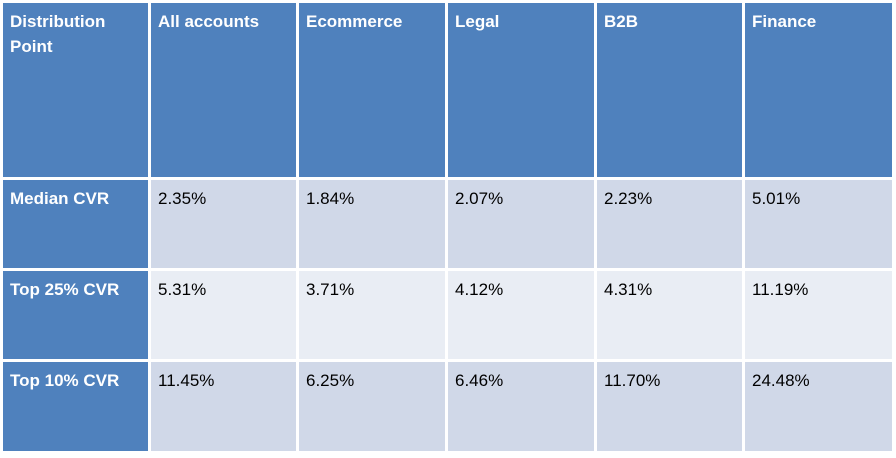 Image resolution: width=896 pixels, height=458 pixels. Describe the element at coordinates (77, 225) in the screenshot. I see `row-label: Median CVR` at that location.